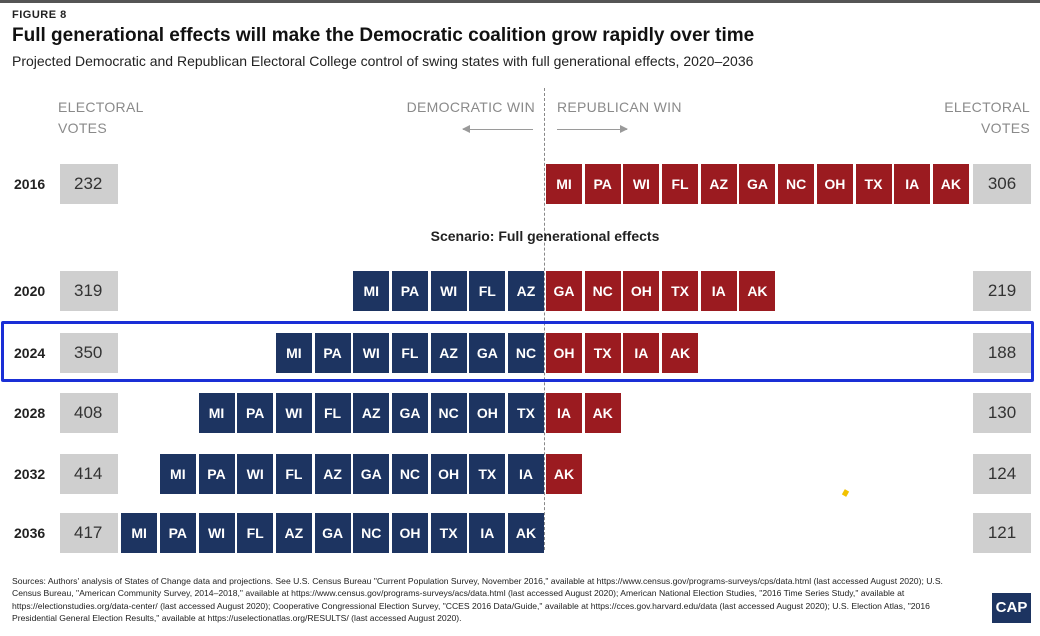 The height and width of the screenshot is (636, 1040). I want to click on year-label: 2028, so click(30, 413).